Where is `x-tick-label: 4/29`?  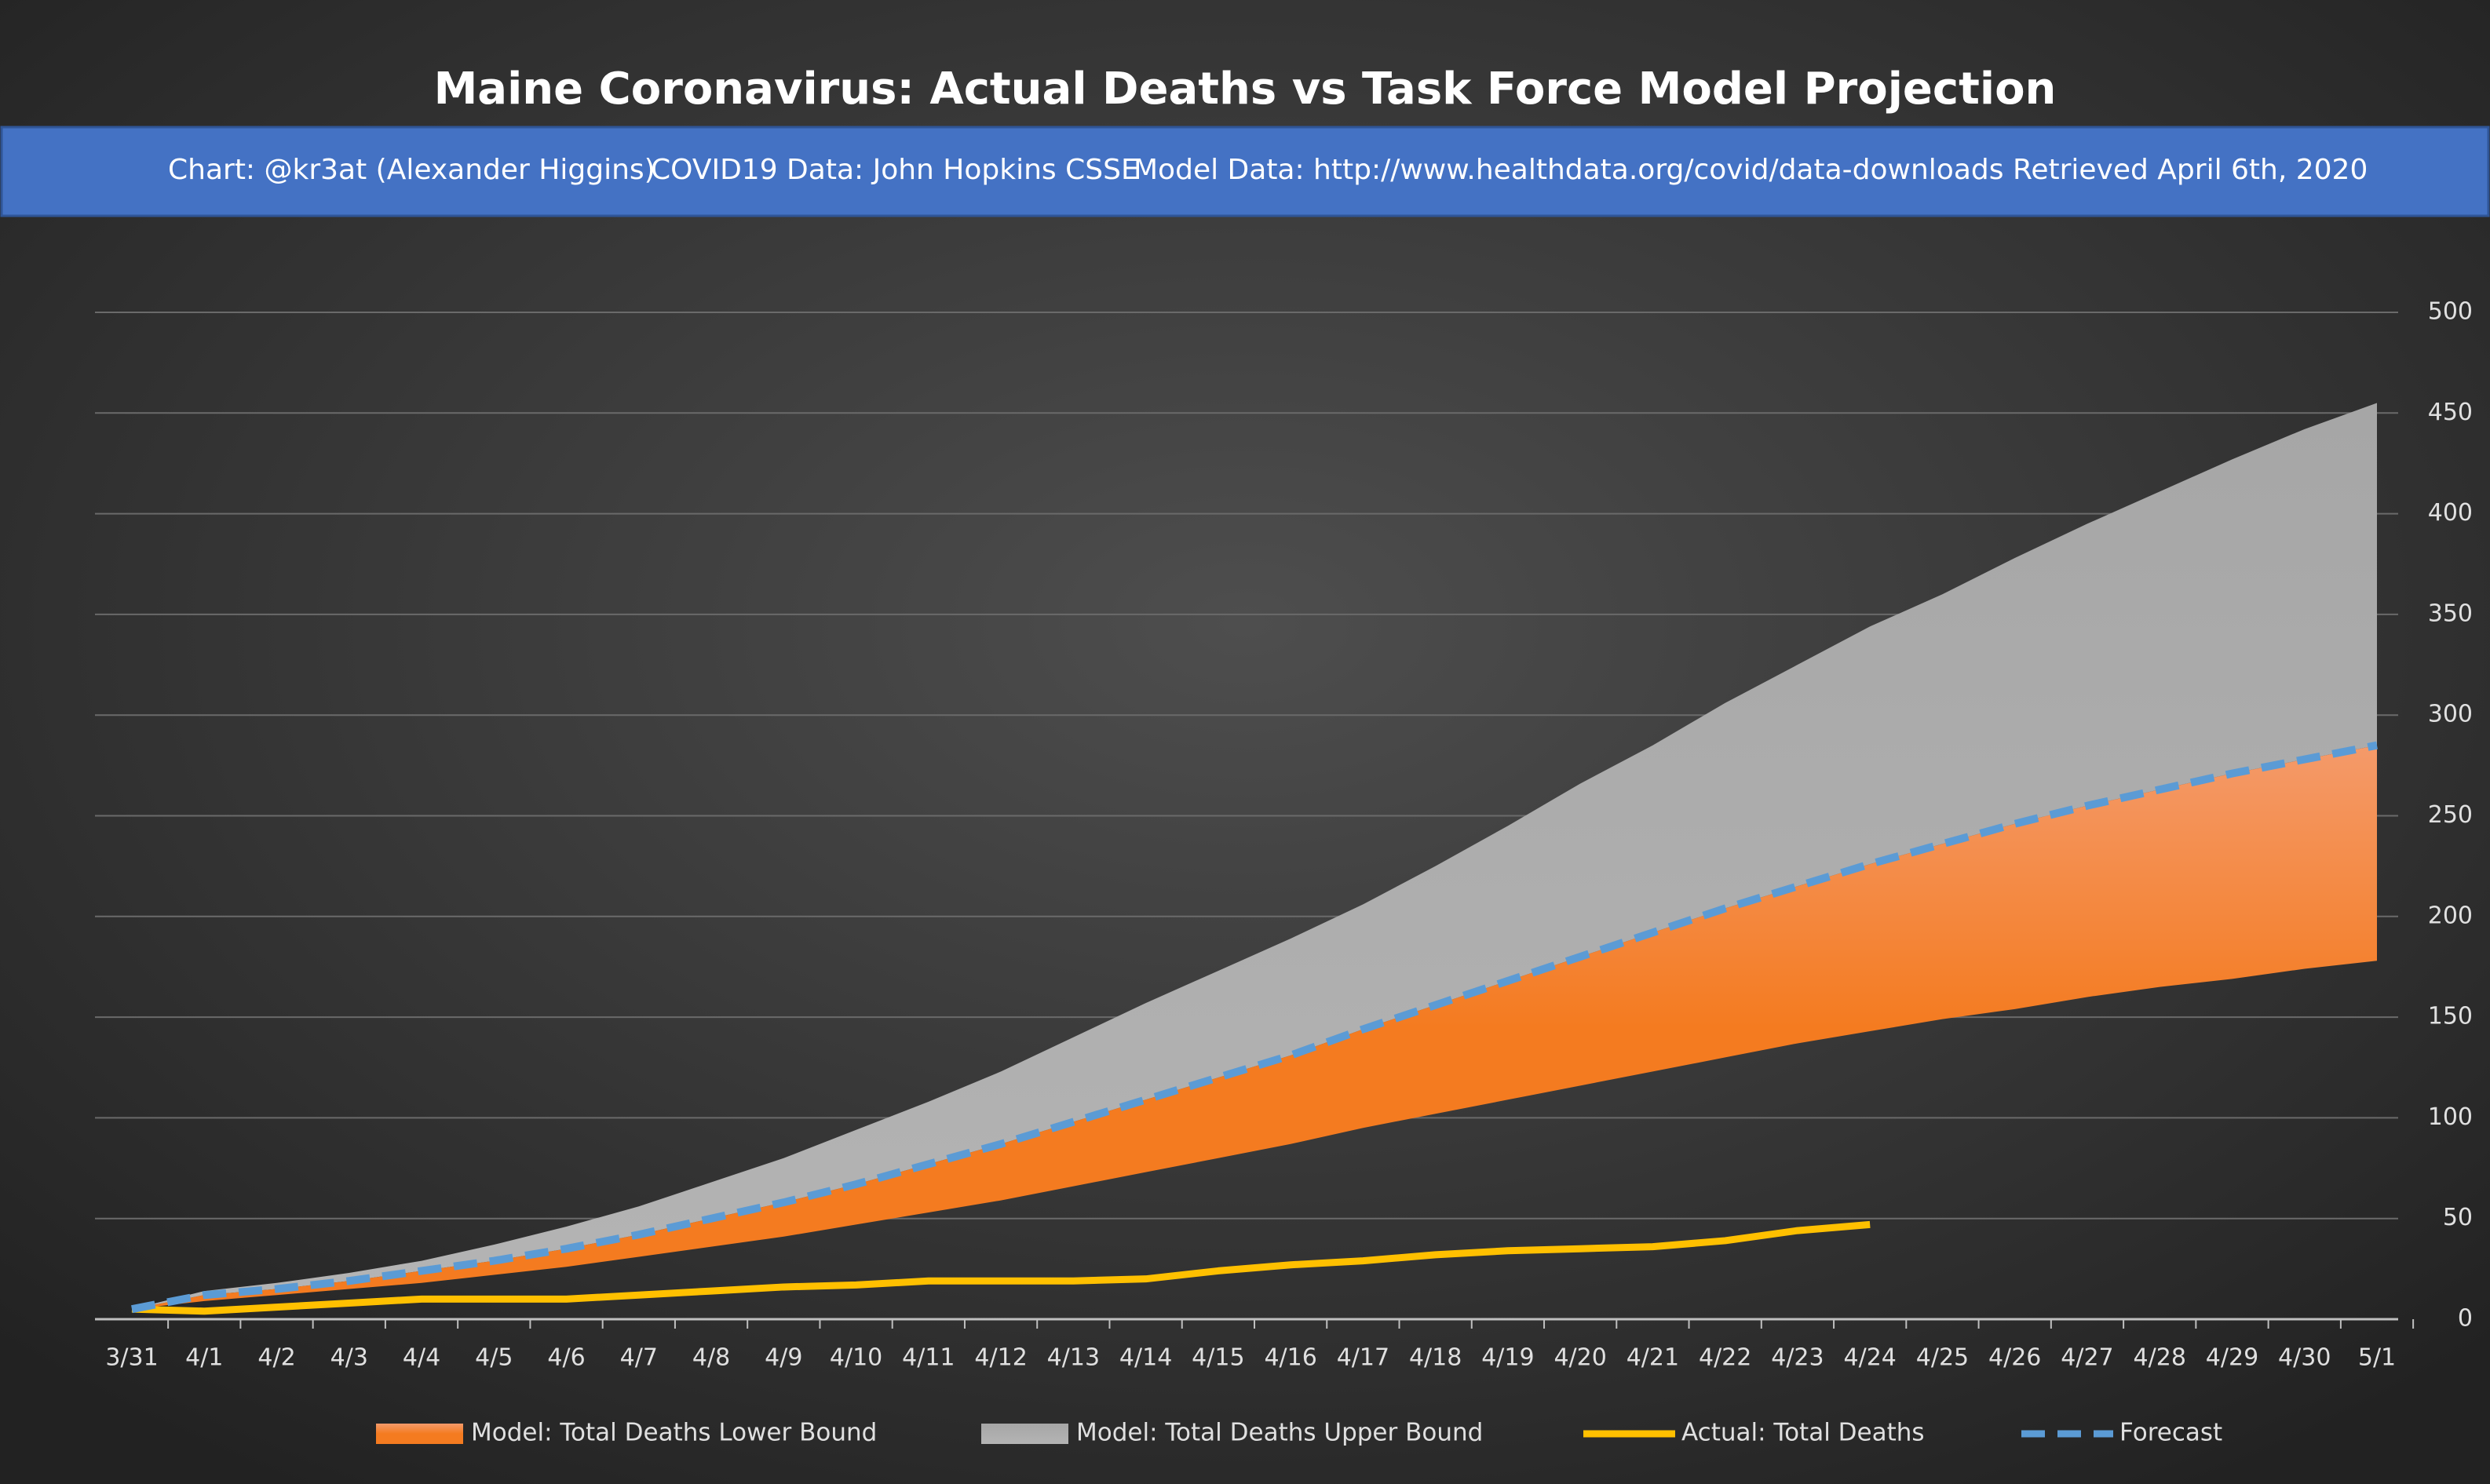 x-tick-label: 4/29 is located at coordinates (2232, 1358).